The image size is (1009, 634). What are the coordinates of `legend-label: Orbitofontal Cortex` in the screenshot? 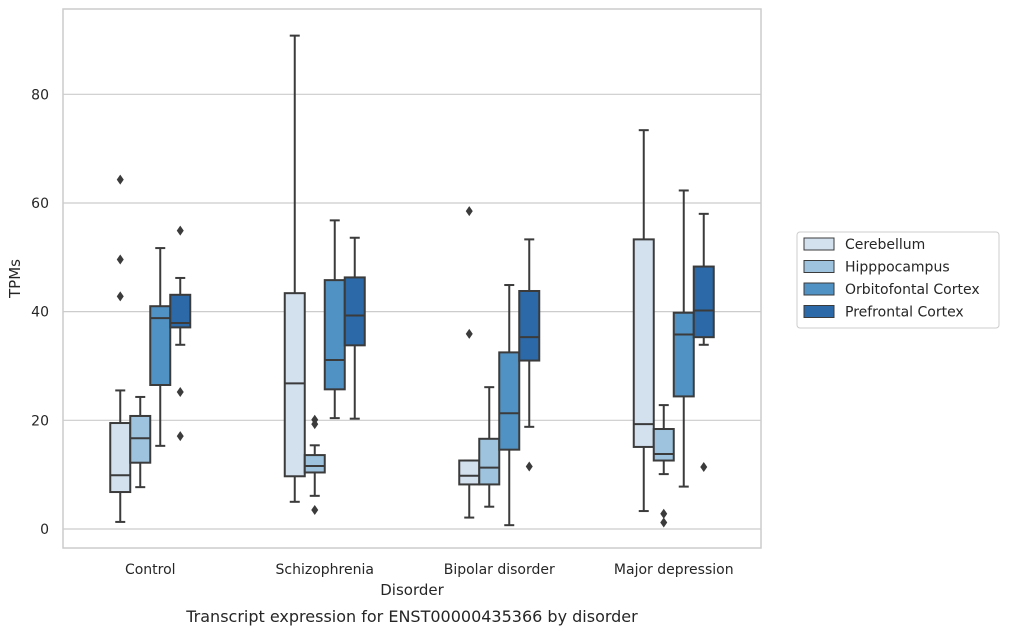 It's located at (912, 290).